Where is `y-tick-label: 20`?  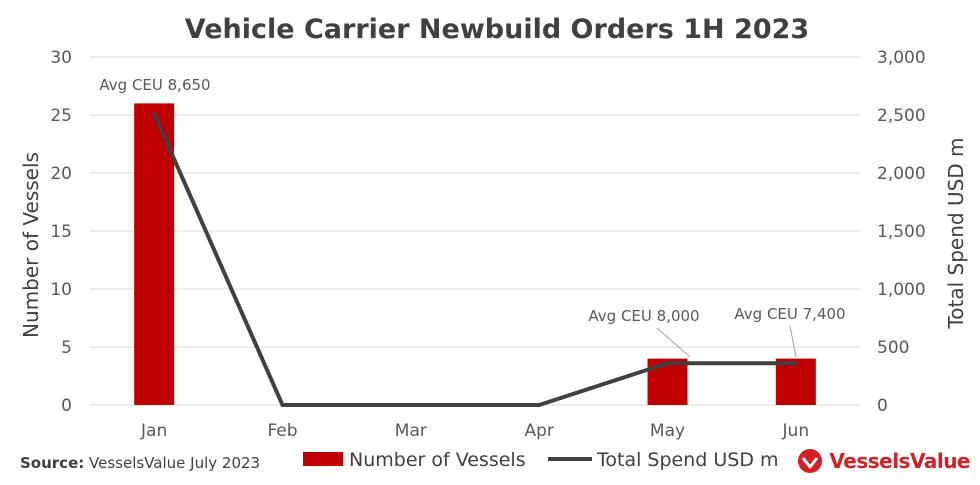
y-tick-label: 20 is located at coordinates (61, 174).